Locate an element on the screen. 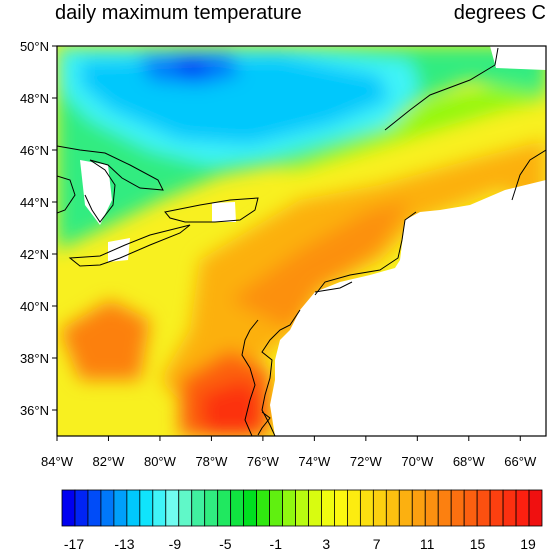  lon-tick-label: 78°W is located at coordinates (211, 461).